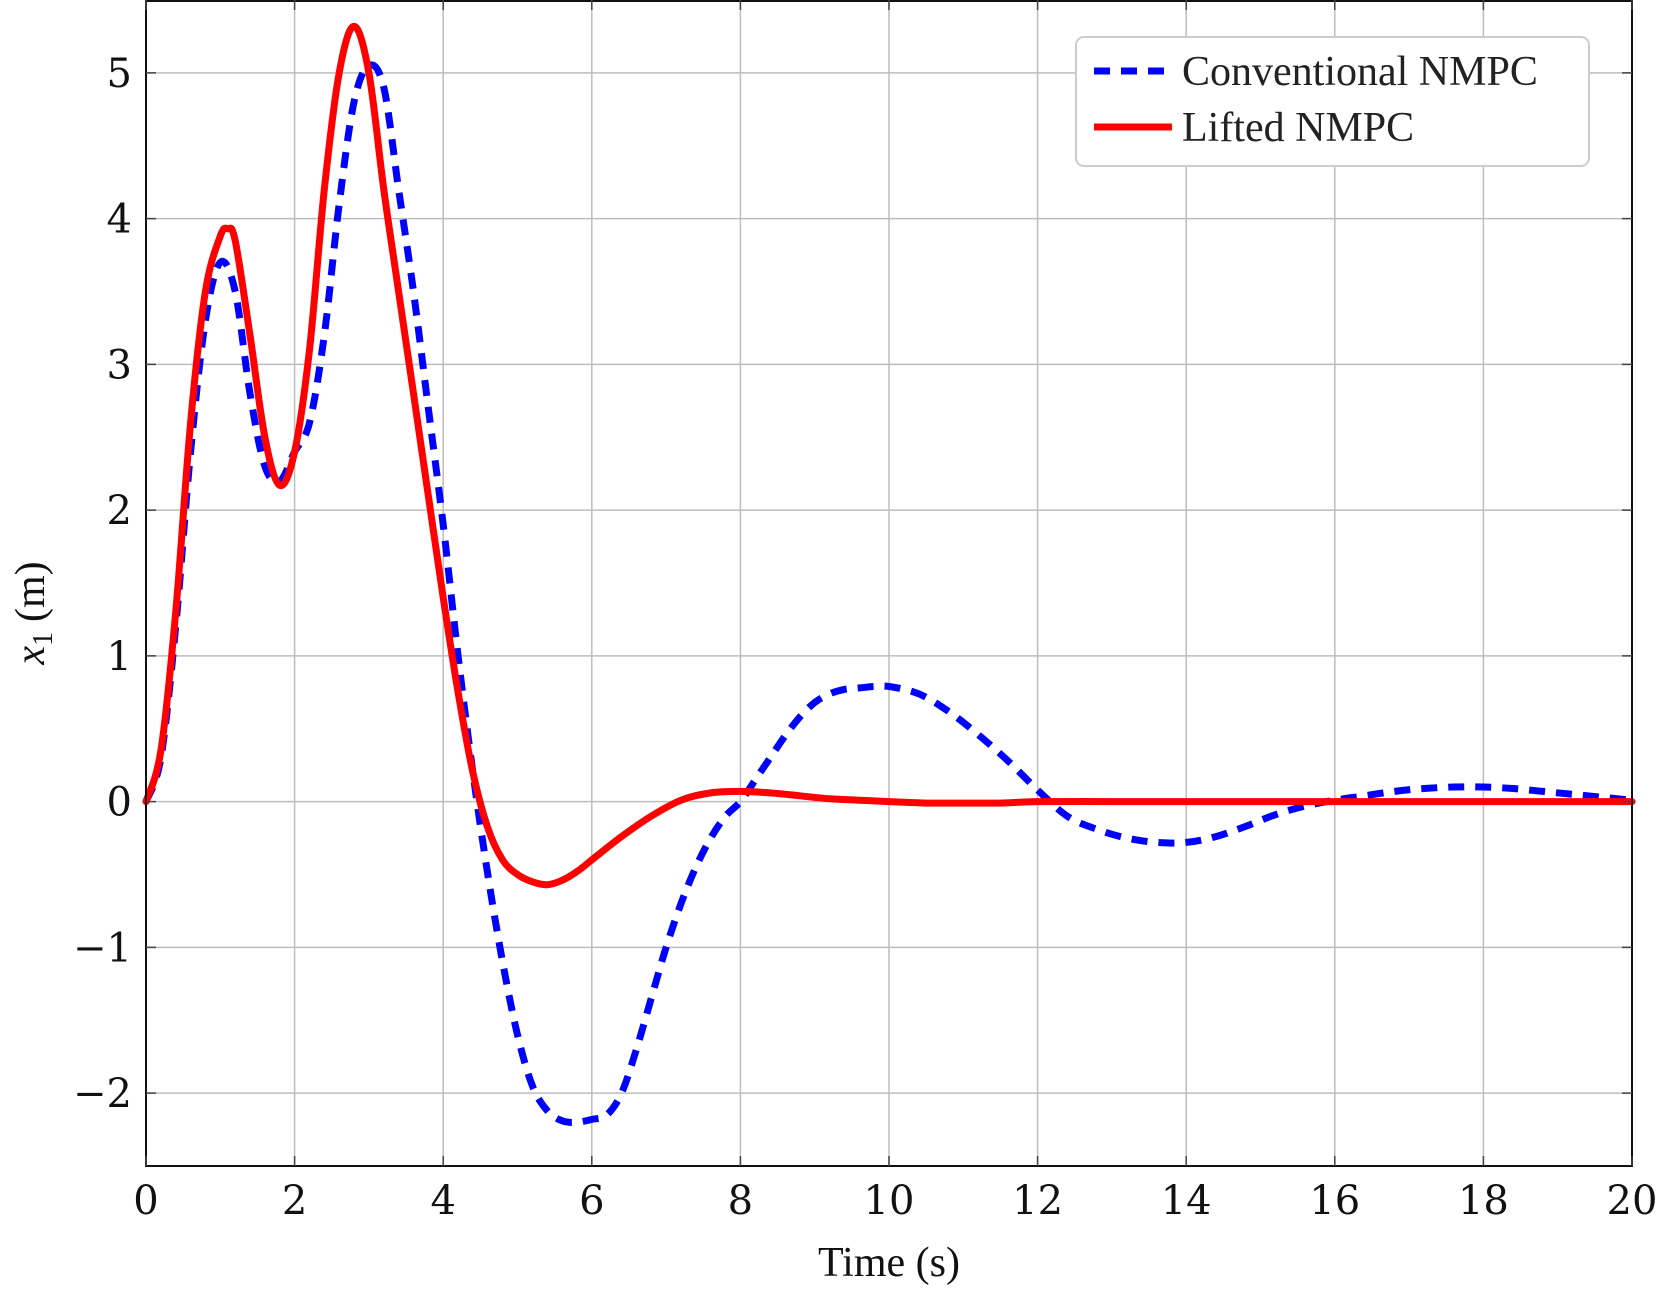  Describe the element at coordinates (294, 1201) in the screenshot. I see `x-tick-label: 2` at that location.